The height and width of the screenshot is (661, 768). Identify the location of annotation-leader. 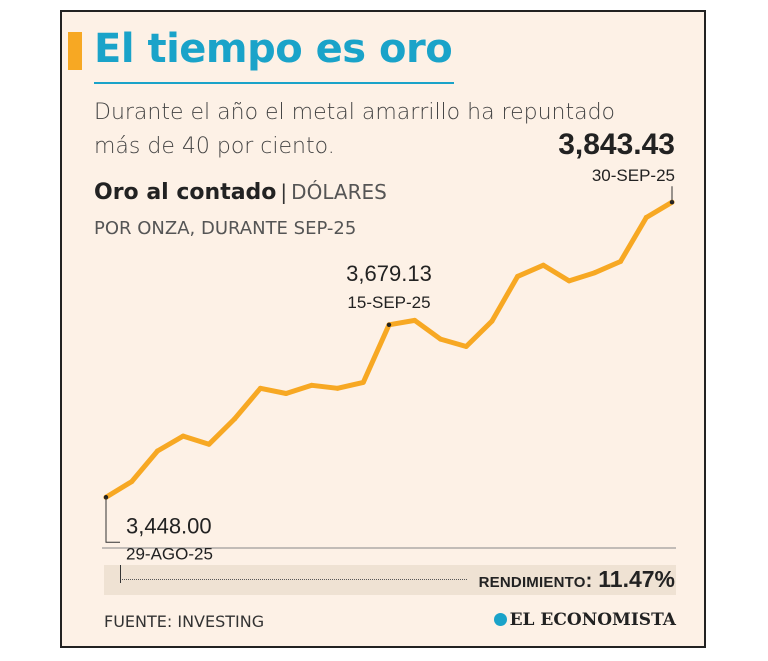
(112, 520).